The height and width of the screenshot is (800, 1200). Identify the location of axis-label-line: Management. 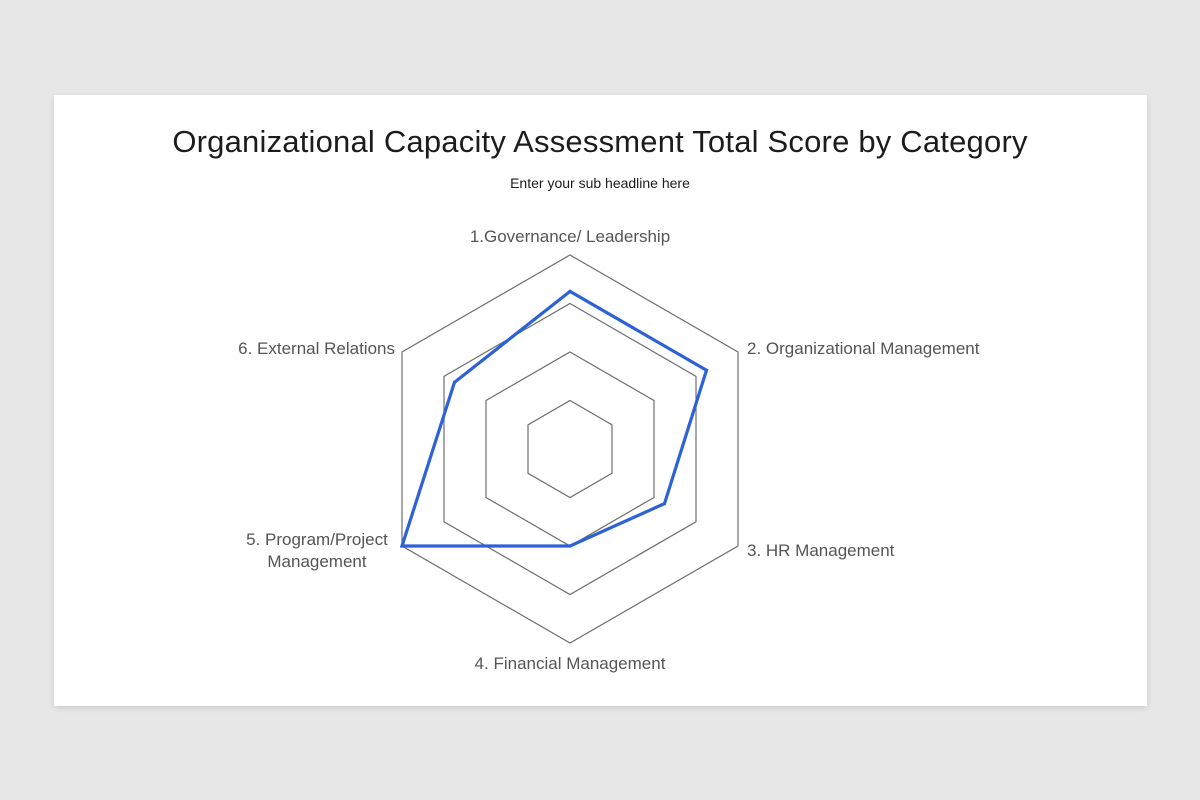
(317, 561).